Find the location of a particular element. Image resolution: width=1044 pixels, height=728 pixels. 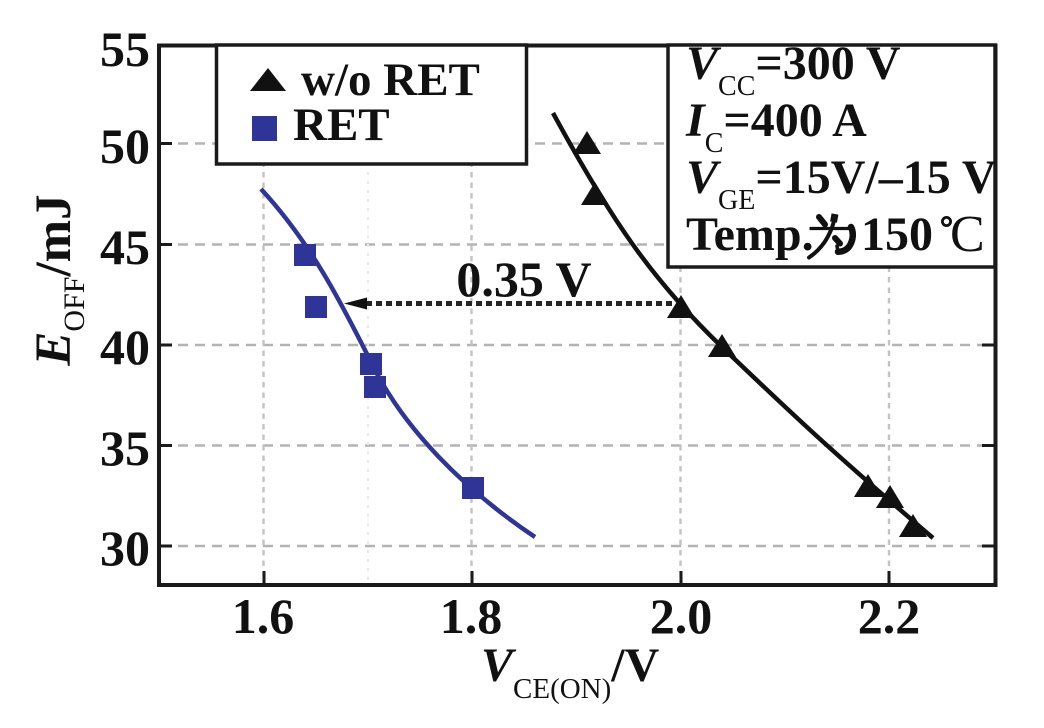

svg-text: 150 is located at coordinates (897, 234).